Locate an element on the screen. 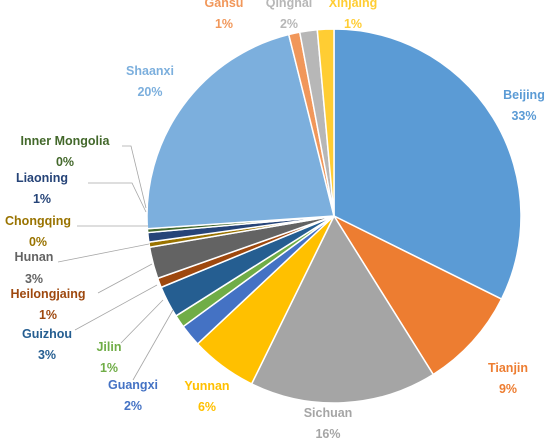  slice-label-heilongjaing: Heilongjaing is located at coordinates (48, 294).